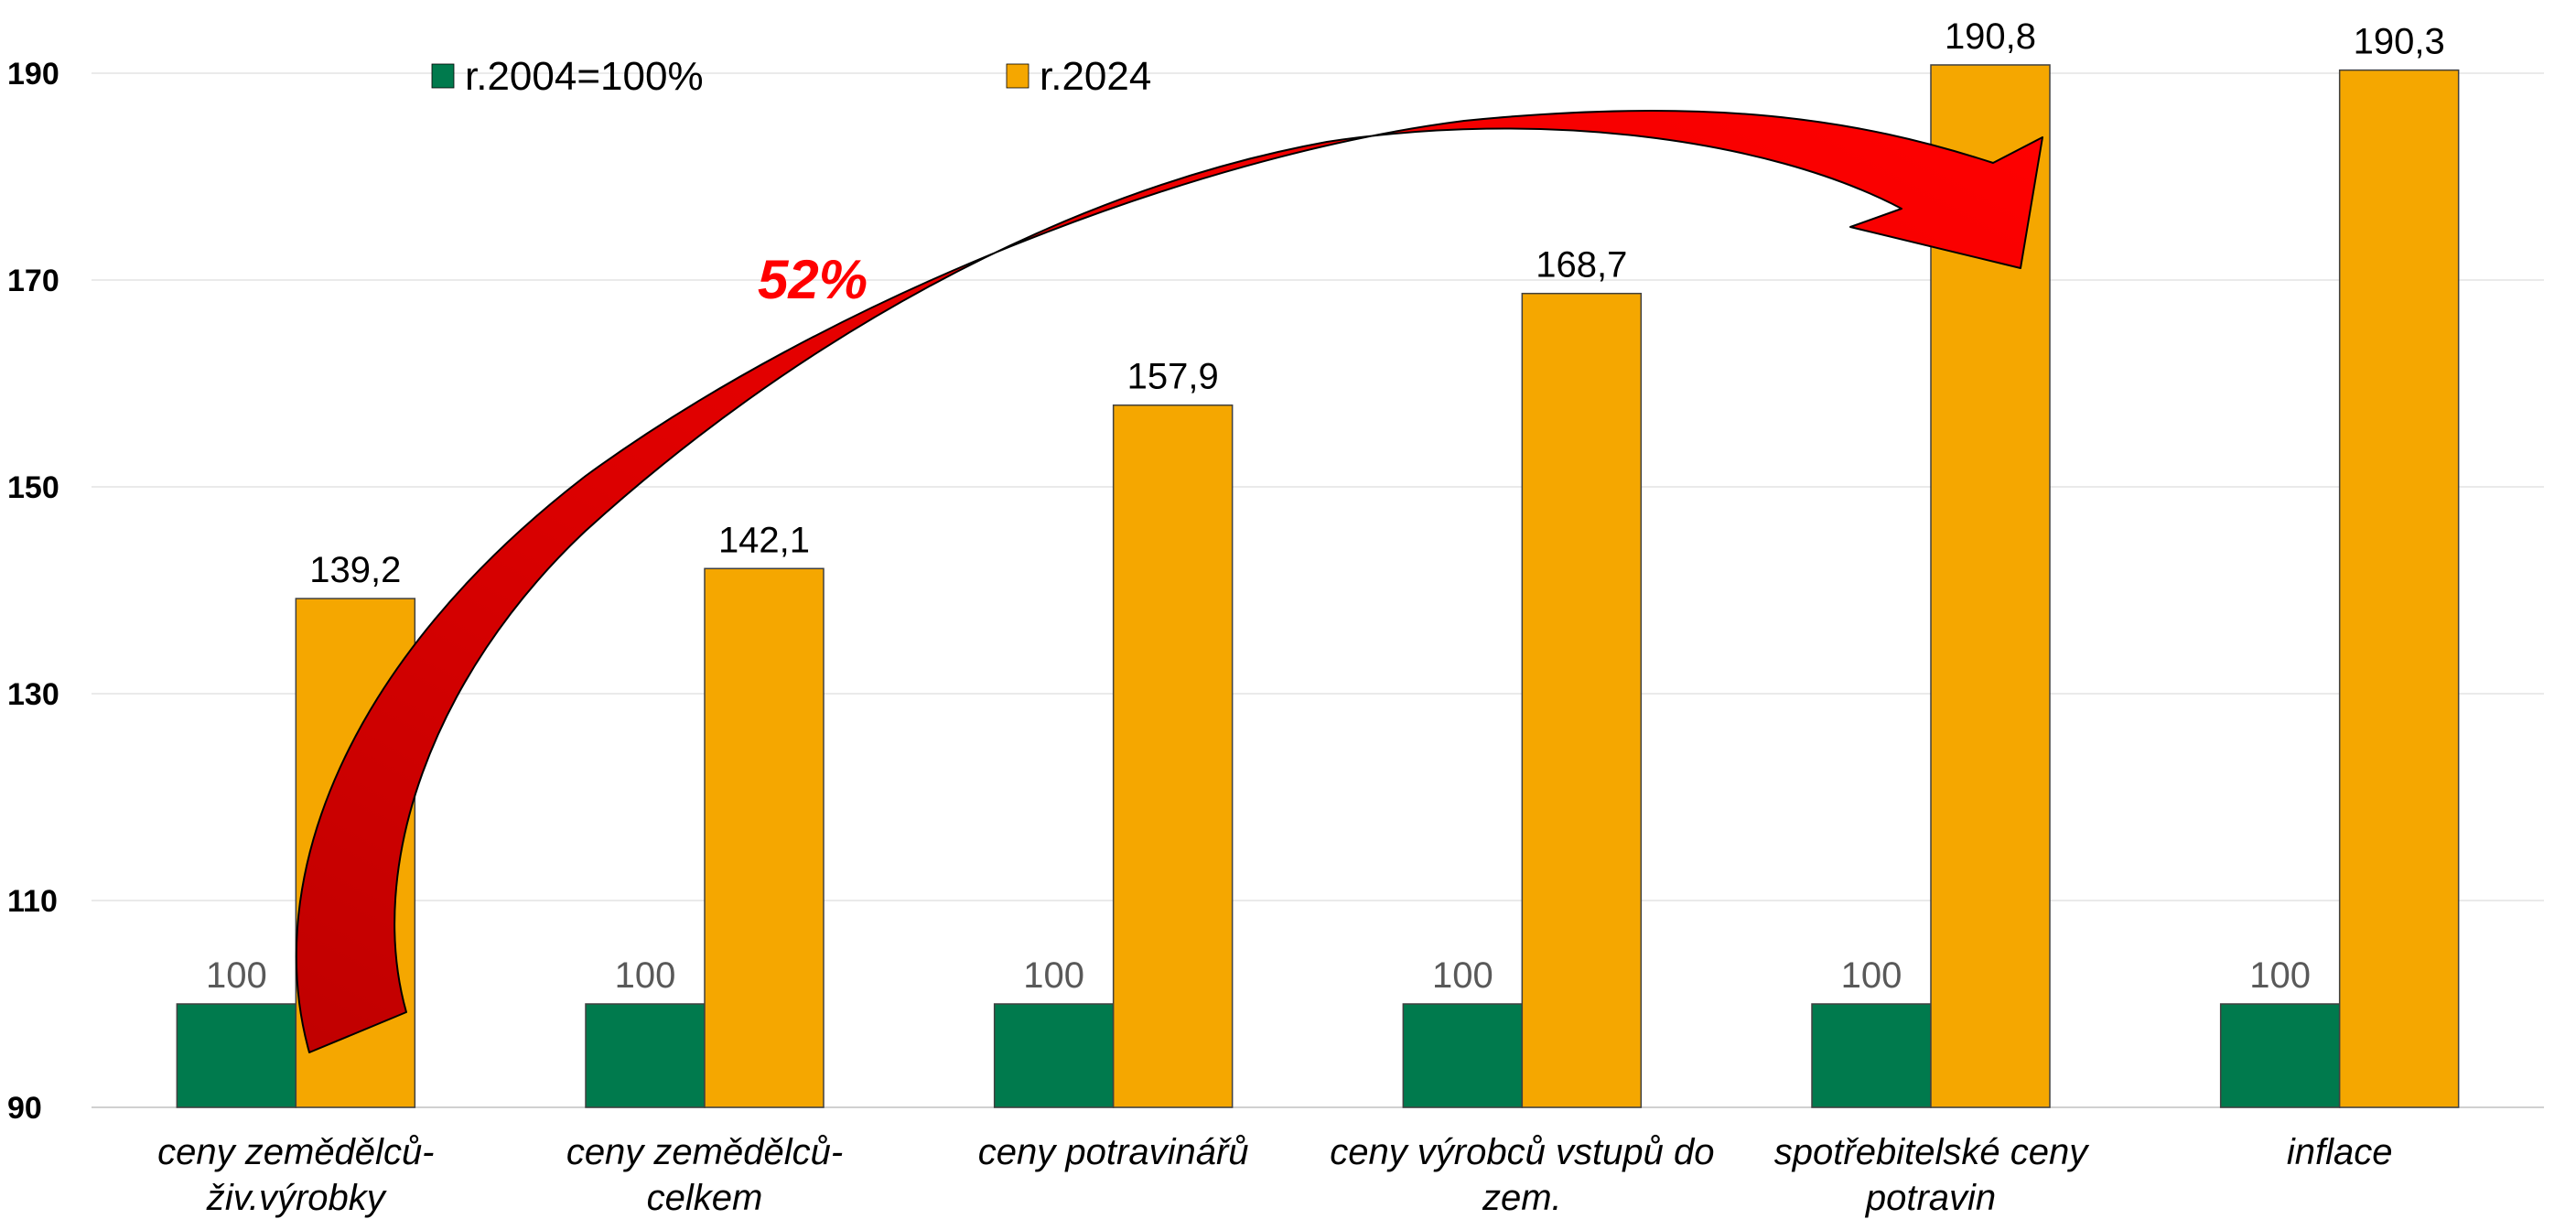 The height and width of the screenshot is (1219, 2576). Describe the element at coordinates (1095, 76) in the screenshot. I see `legend-label-series-2: r.2024` at that location.